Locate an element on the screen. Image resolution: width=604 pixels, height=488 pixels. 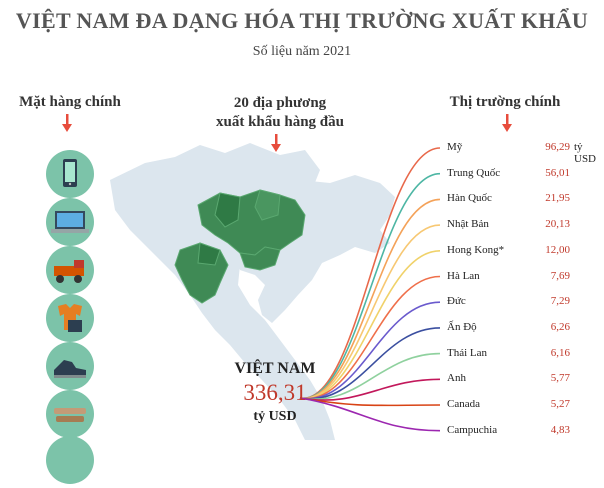
market-value: 7,69 is located at coordinates (560, 275).